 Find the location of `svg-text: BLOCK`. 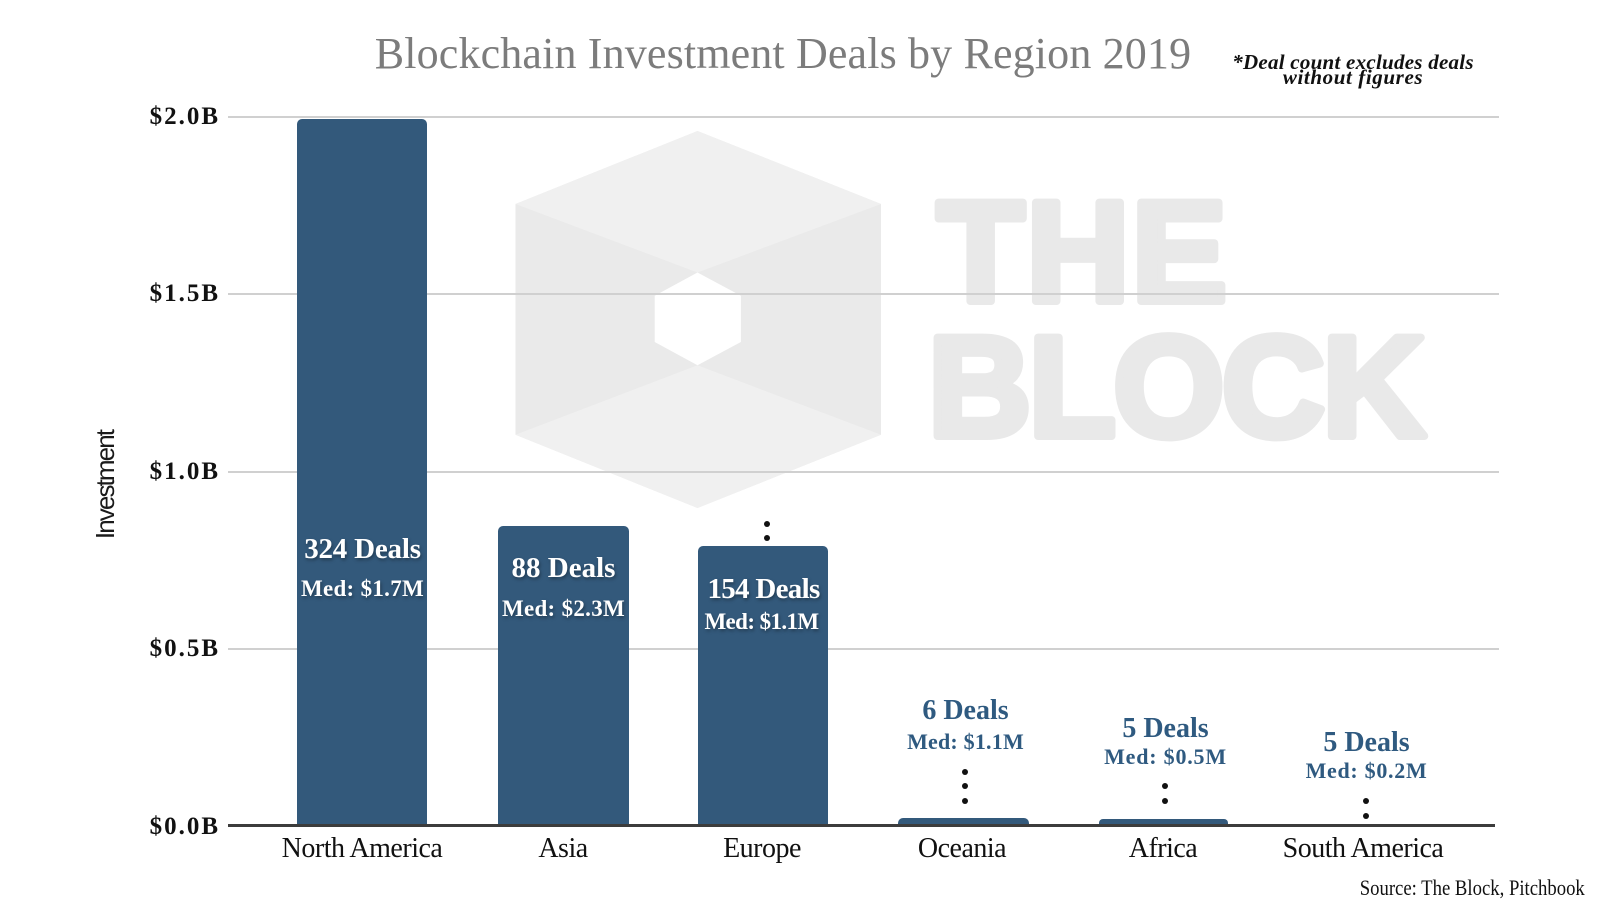

svg-text: BLOCK is located at coordinates (1176, 387).